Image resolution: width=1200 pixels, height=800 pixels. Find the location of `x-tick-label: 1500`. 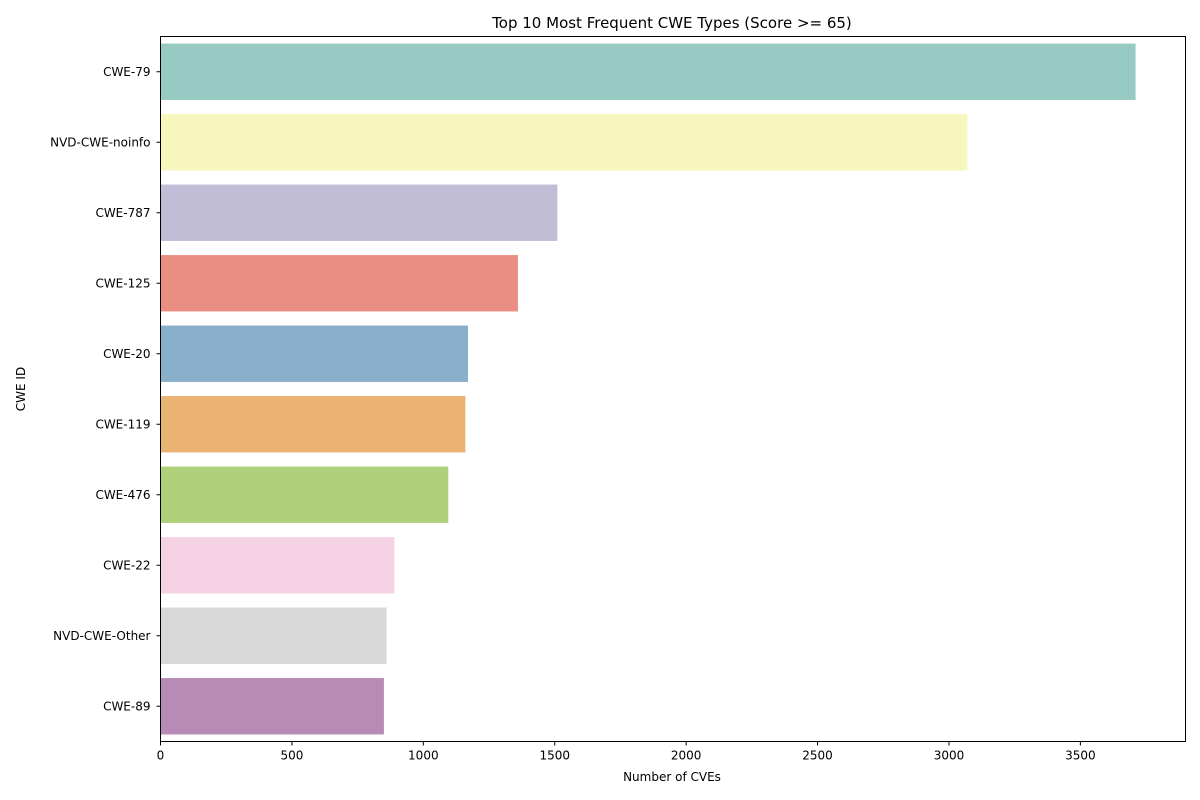

x-tick-label: 1500 is located at coordinates (554, 756).